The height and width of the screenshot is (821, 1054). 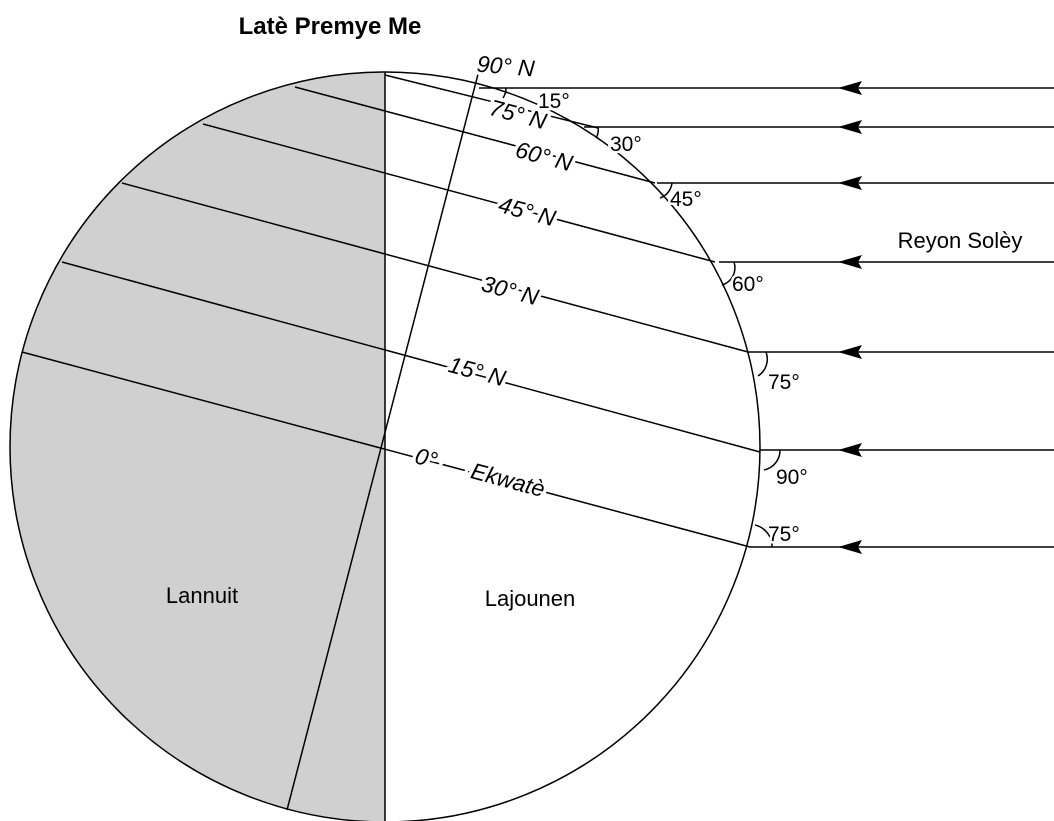 I want to click on angle-label: 60°, so click(x=748, y=284).